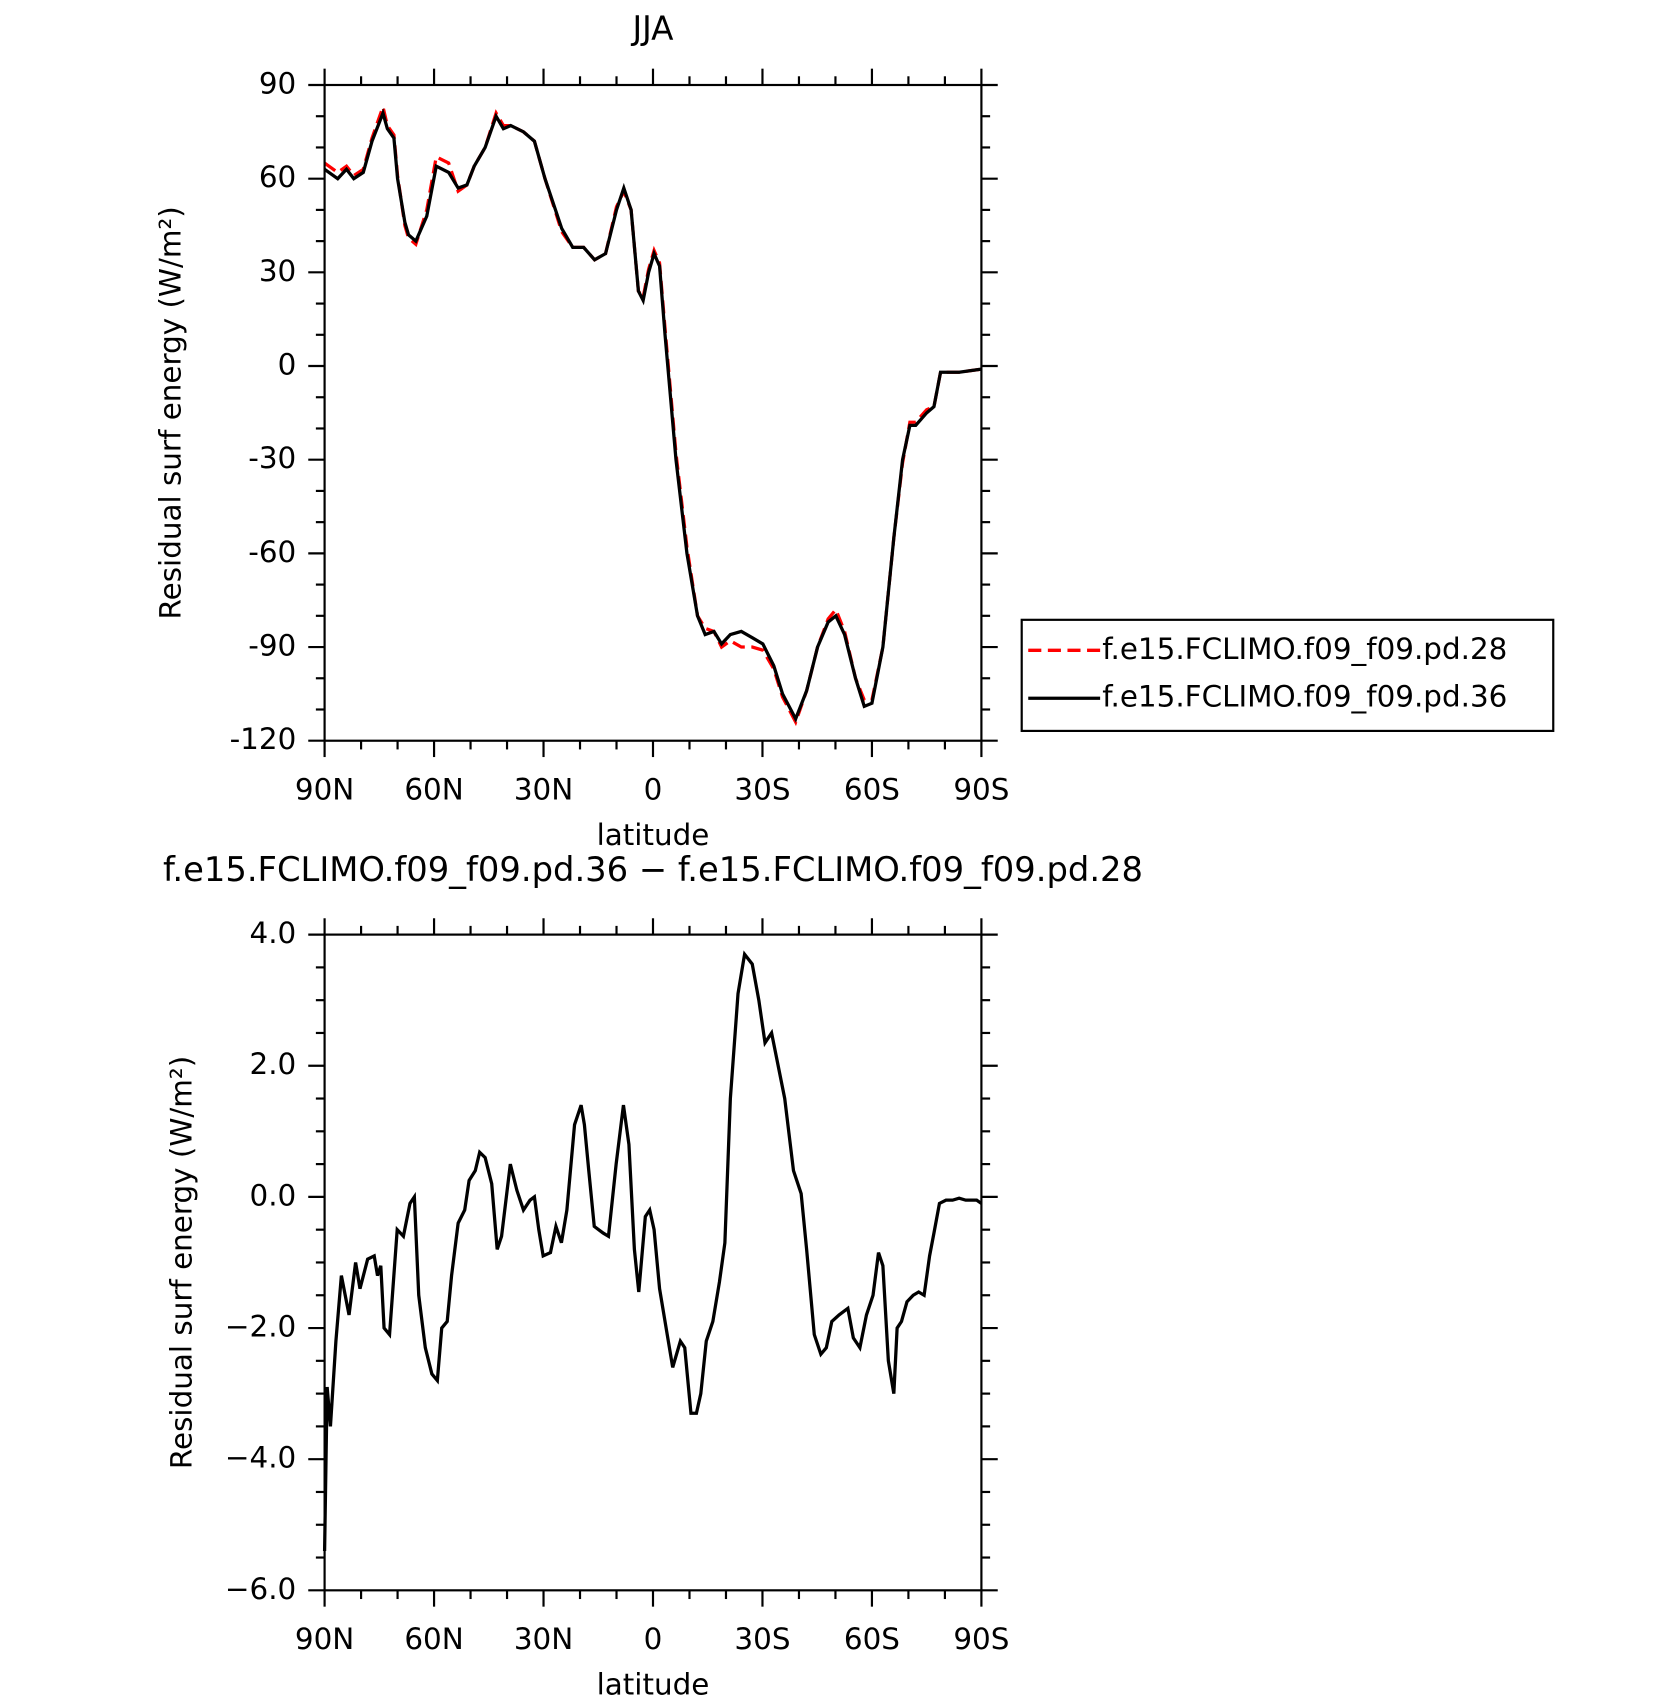 The image size is (1660, 1708). I want to click on y-tick-label: -30, so click(272, 458).